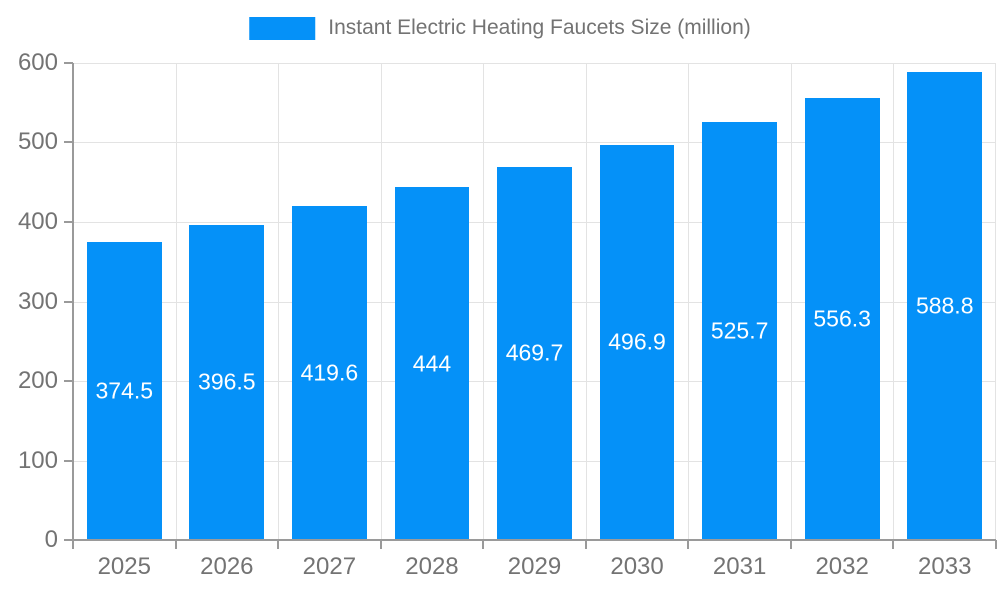 This screenshot has width=1000, height=600. Describe the element at coordinates (227, 382) in the screenshot. I see `bar-2026` at that location.